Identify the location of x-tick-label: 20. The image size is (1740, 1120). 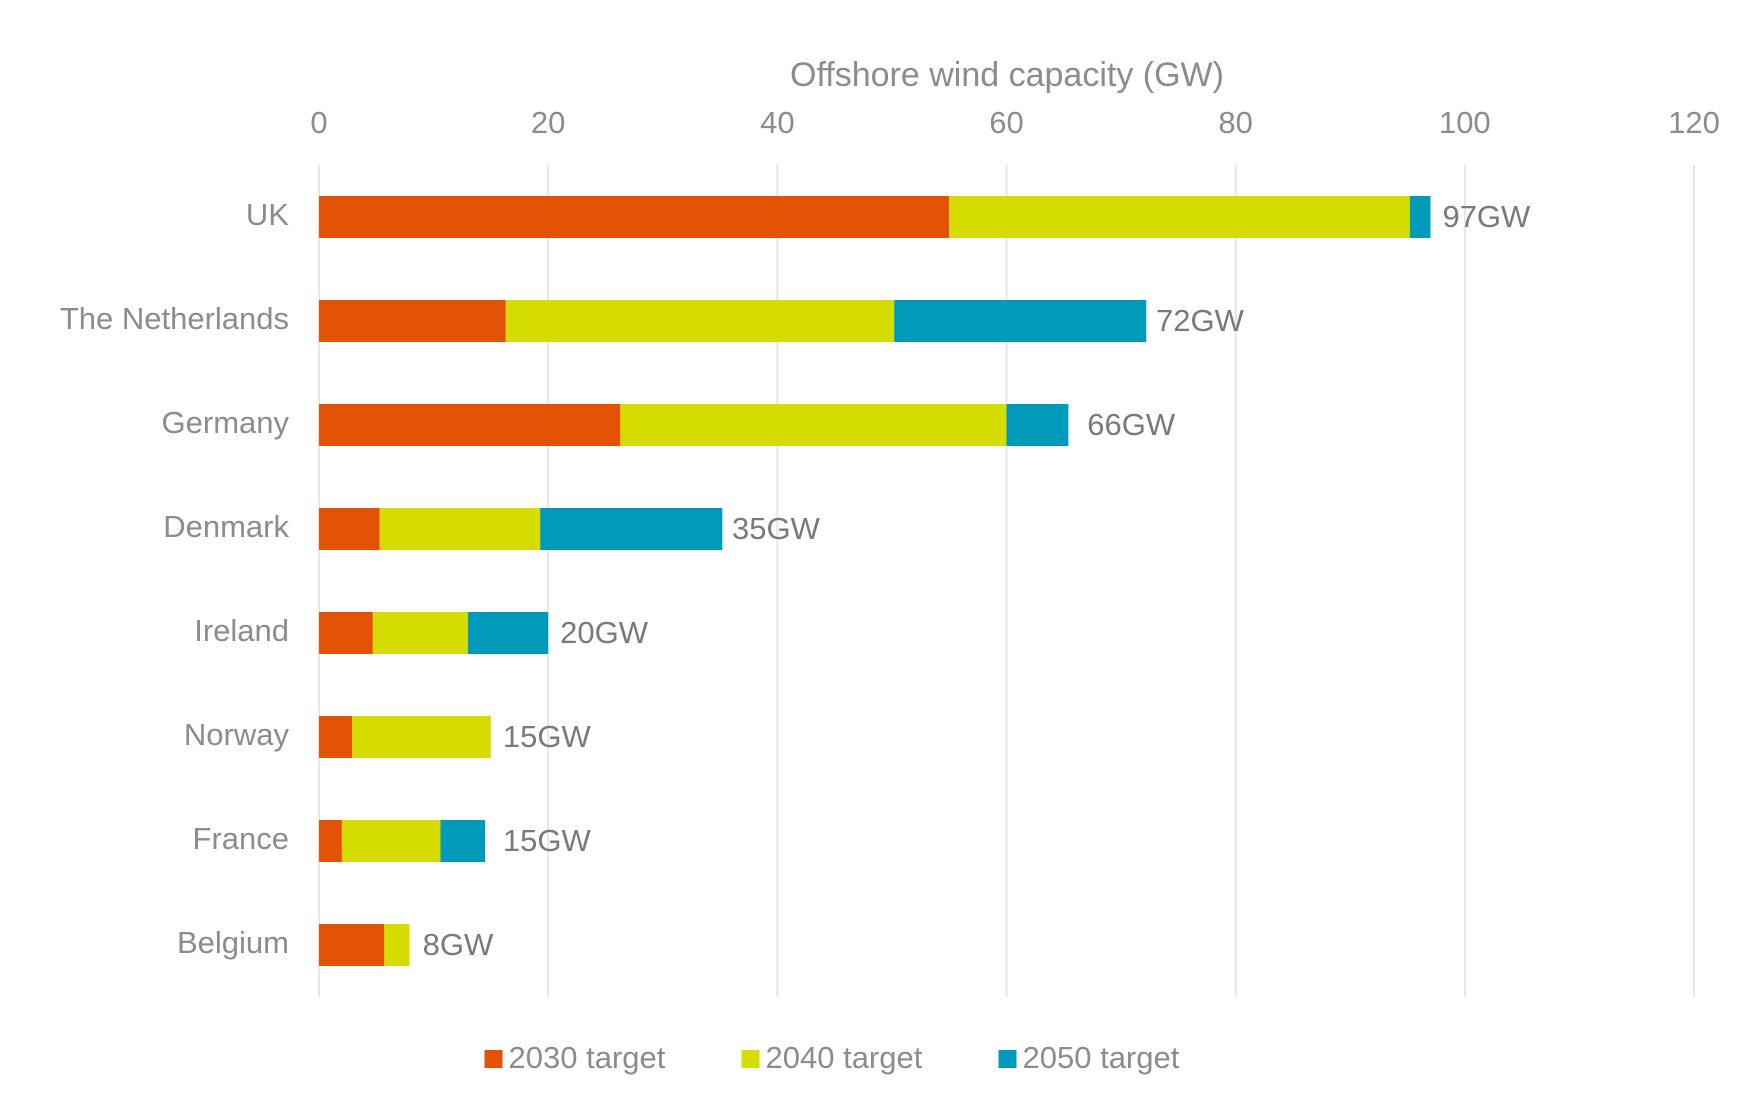
(548, 122).